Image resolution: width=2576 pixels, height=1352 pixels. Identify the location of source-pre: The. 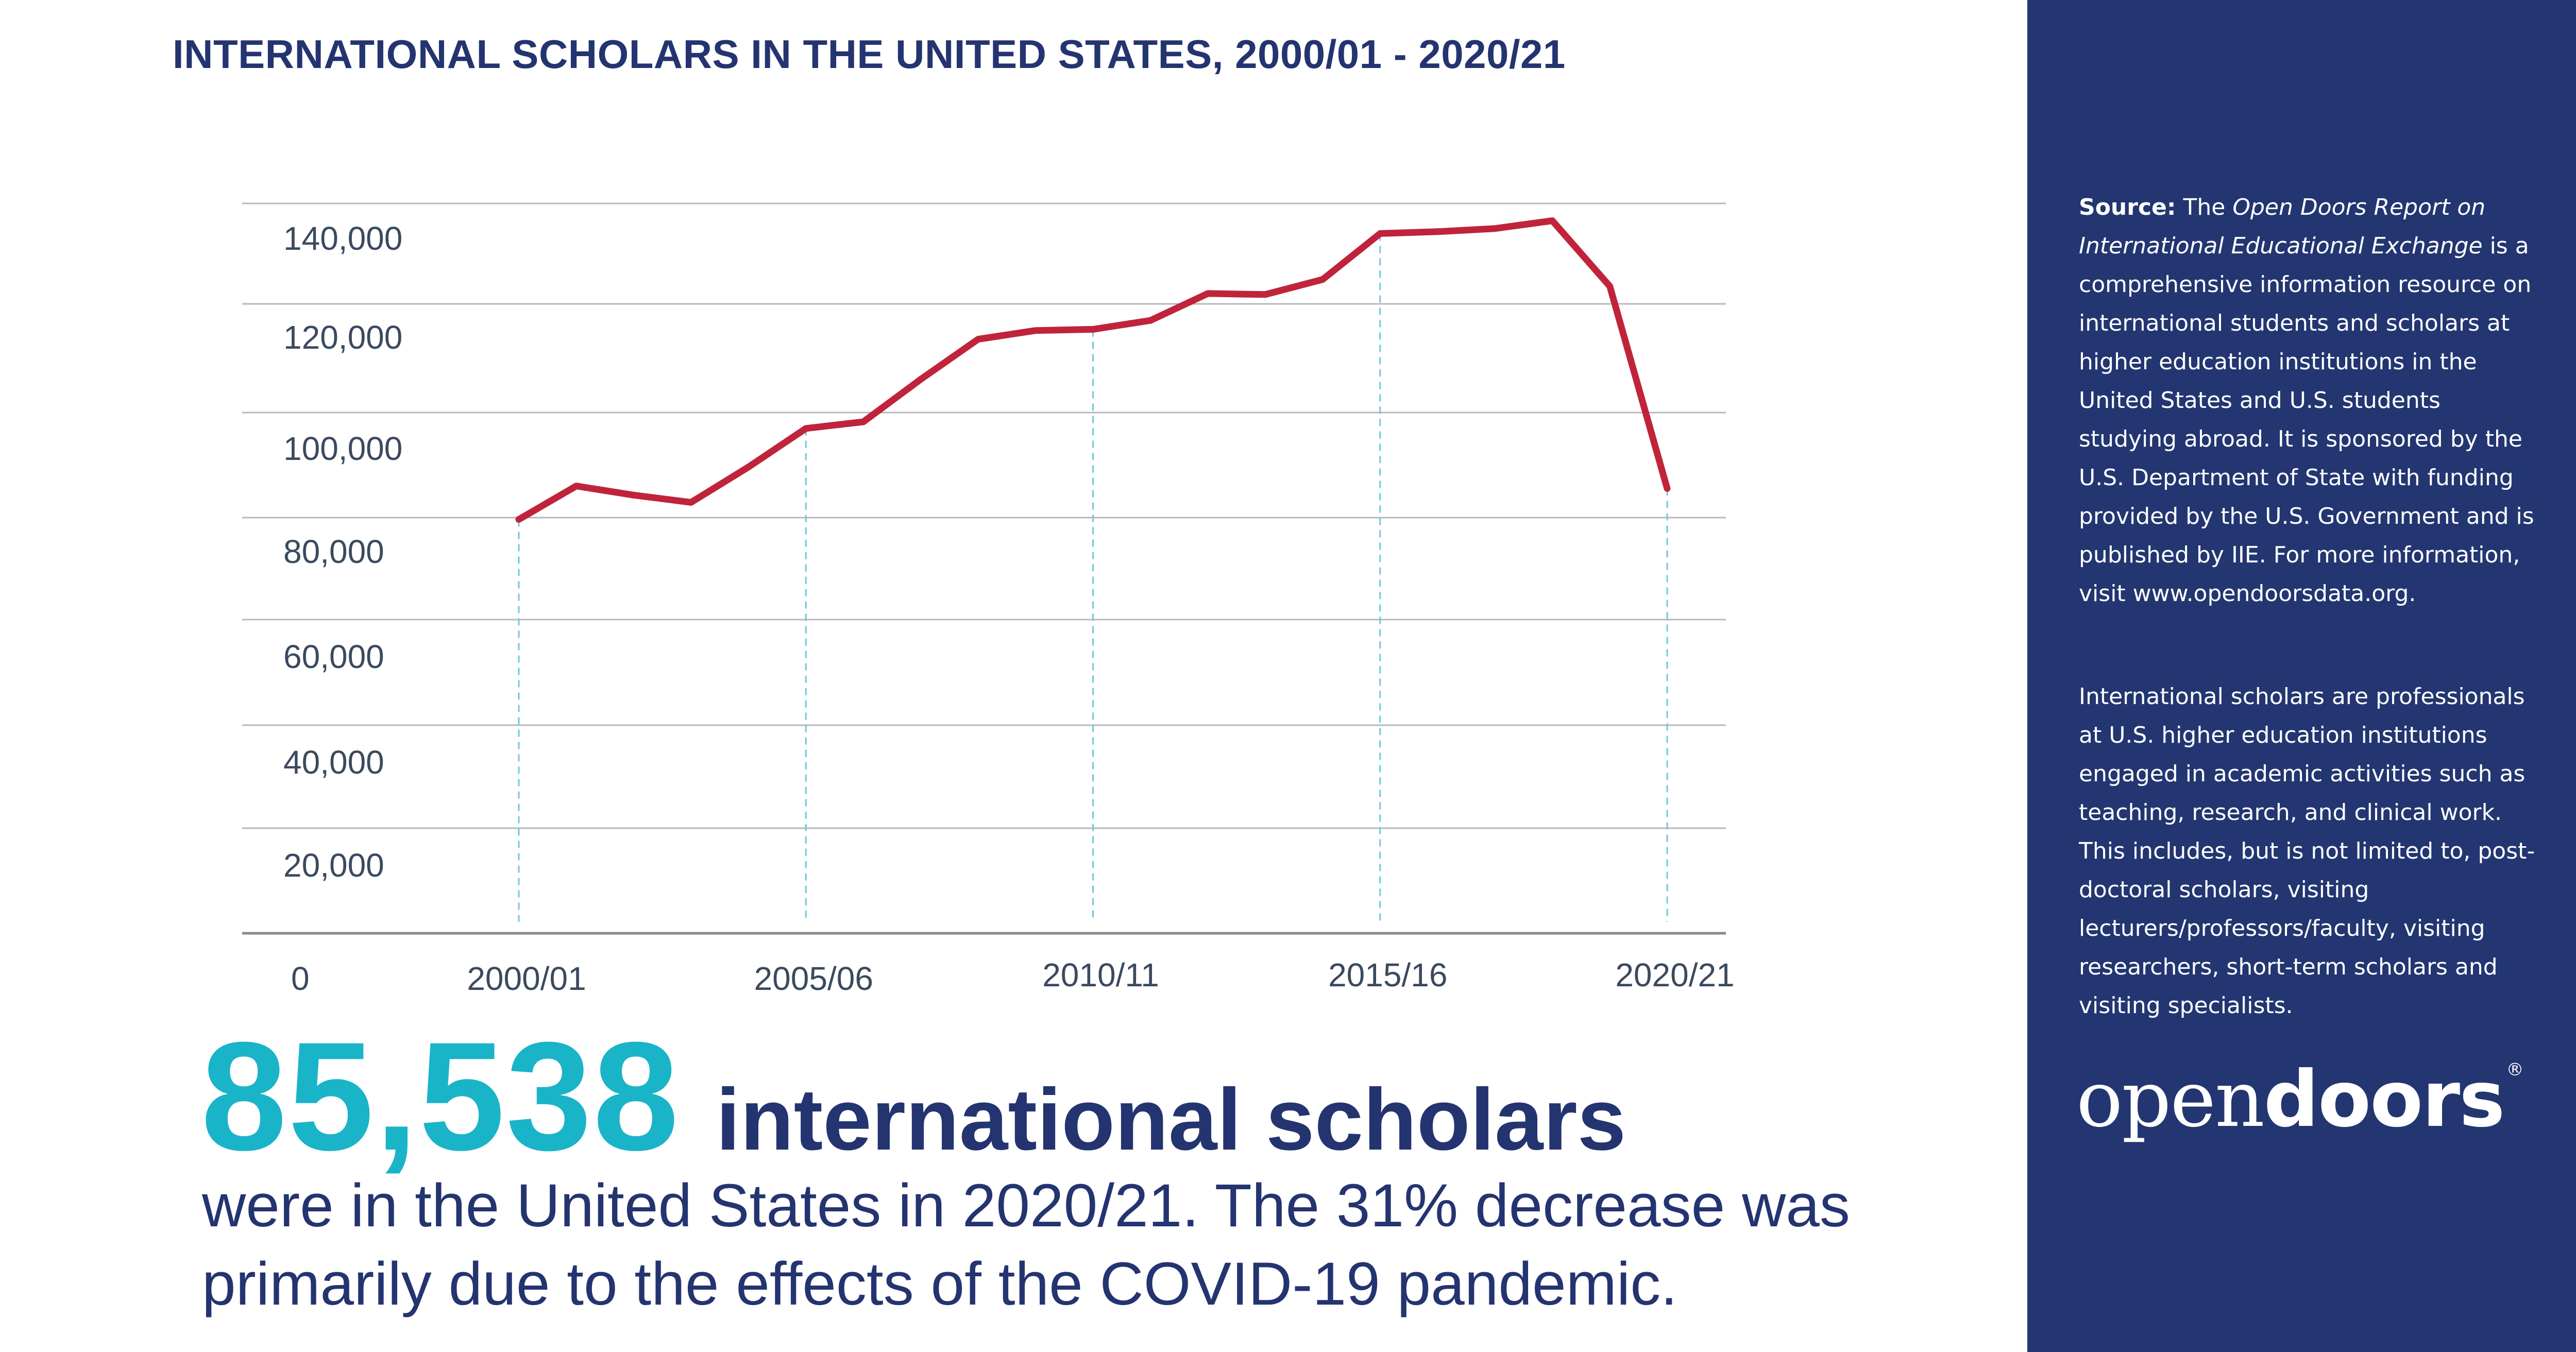
(2204, 207).